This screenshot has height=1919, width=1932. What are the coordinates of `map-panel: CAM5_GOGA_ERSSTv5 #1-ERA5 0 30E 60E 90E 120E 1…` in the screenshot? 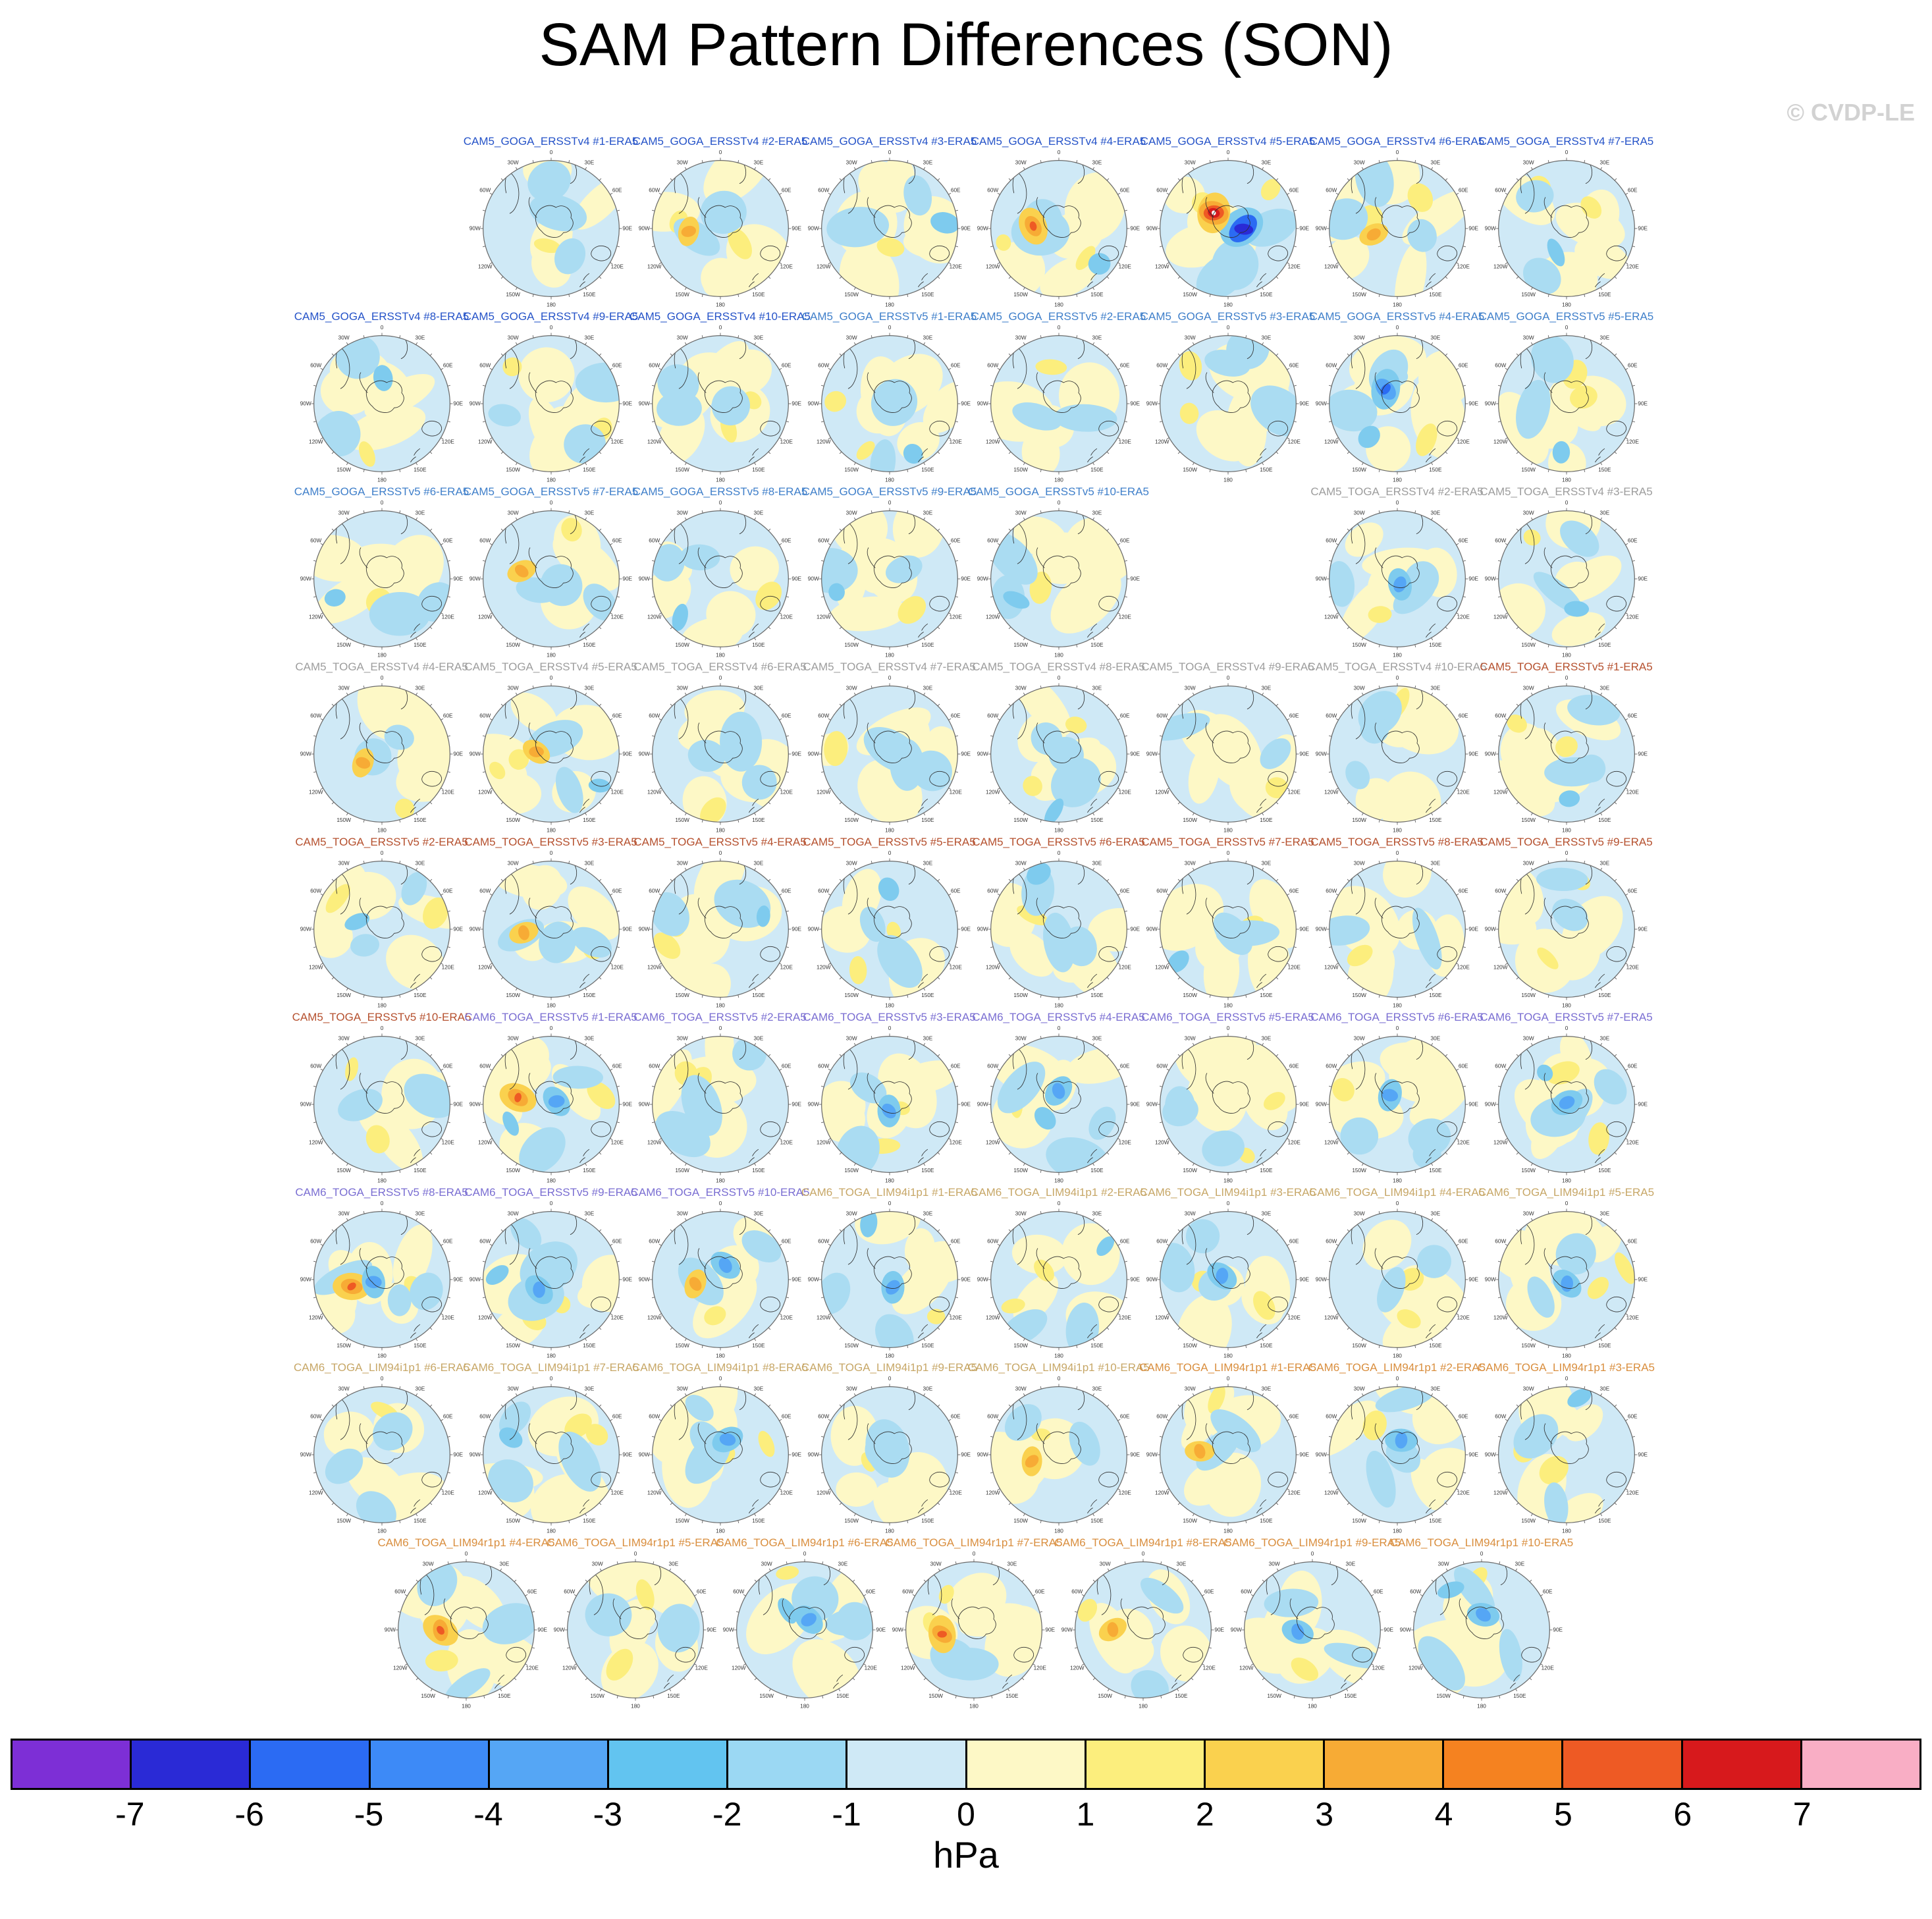 It's located at (889, 398).